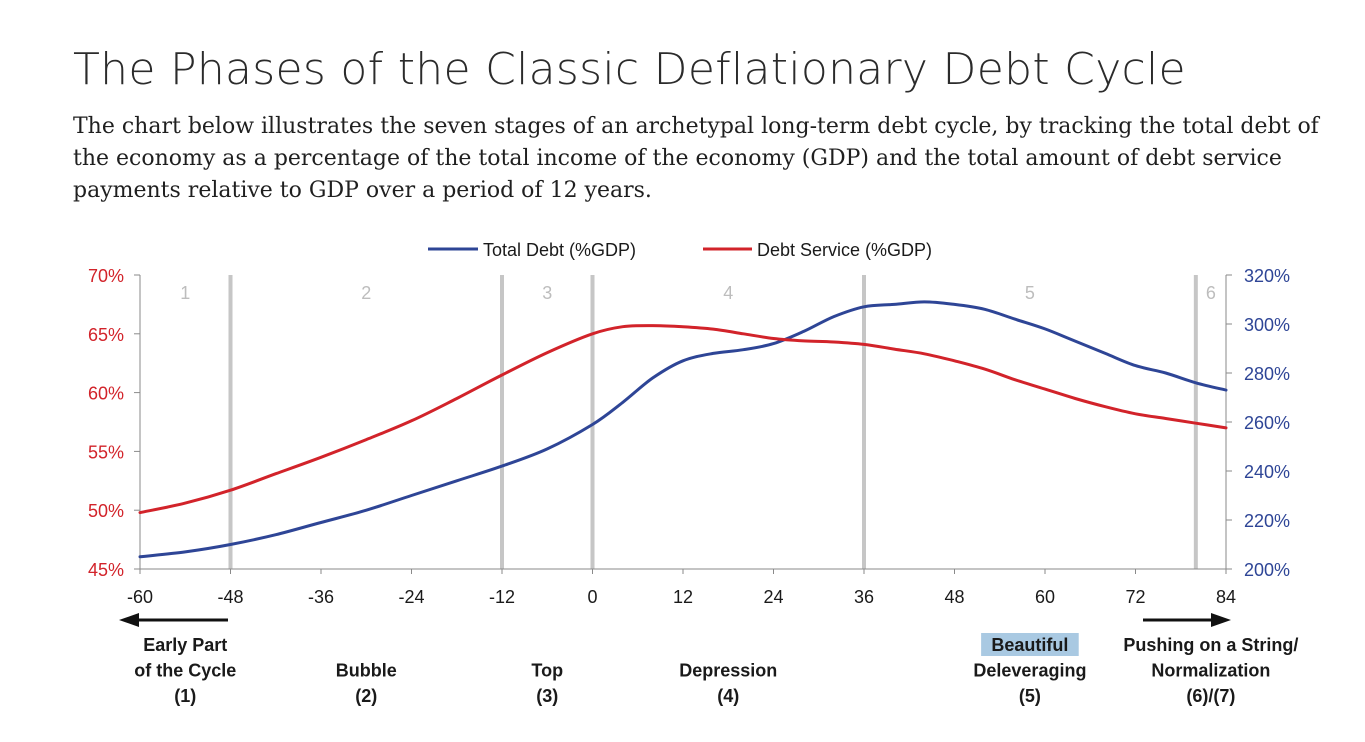 The image size is (1365, 742). Describe the element at coordinates (502, 597) in the screenshot. I see `x-tick-label: -12` at that location.